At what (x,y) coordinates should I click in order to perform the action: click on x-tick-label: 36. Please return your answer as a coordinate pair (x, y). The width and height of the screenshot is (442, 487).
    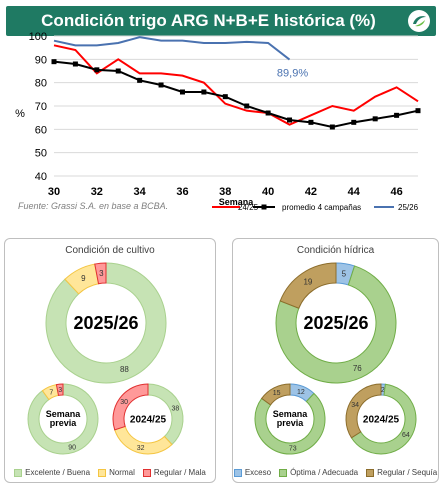
    Looking at the image, I should click on (182, 192).